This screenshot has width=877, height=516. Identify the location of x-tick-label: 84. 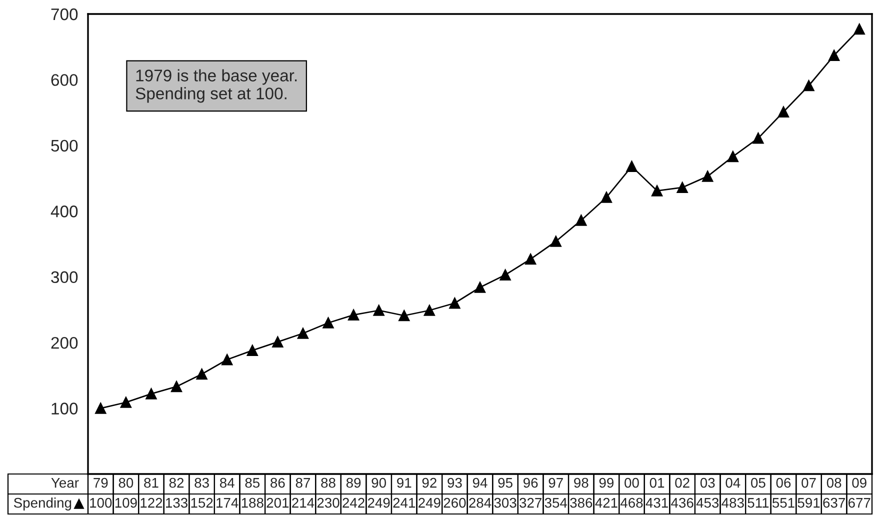
(227, 483).